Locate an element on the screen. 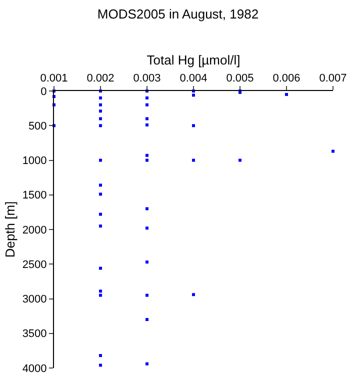 The image size is (356, 384). y-axis-title: Depth [m] is located at coordinates (10, 229).